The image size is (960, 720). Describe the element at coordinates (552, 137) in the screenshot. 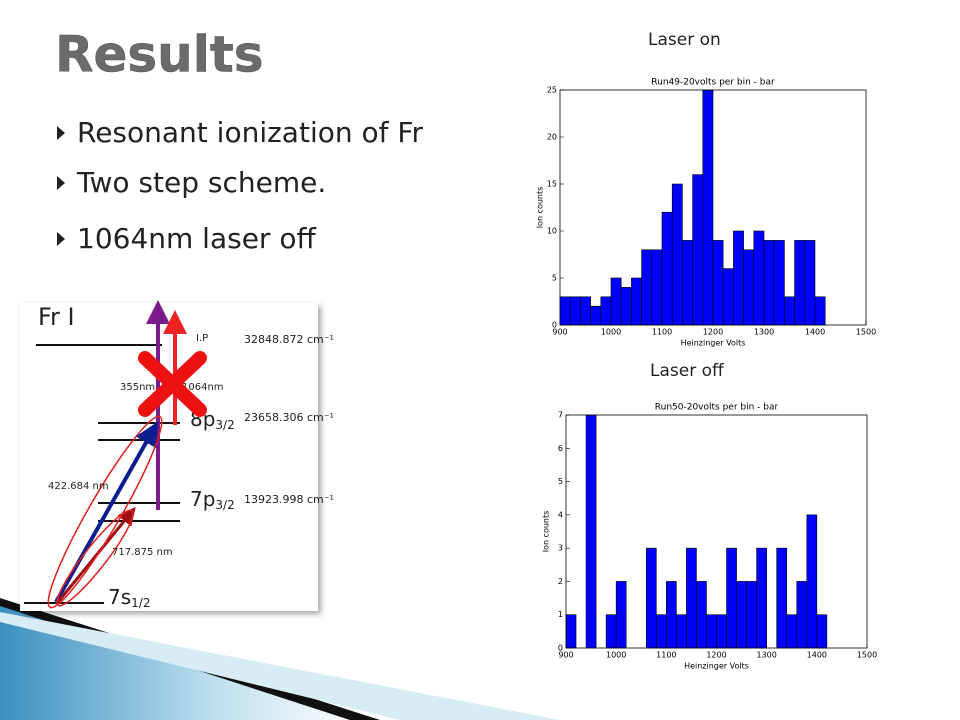

I see `y-tick-label: 20` at that location.